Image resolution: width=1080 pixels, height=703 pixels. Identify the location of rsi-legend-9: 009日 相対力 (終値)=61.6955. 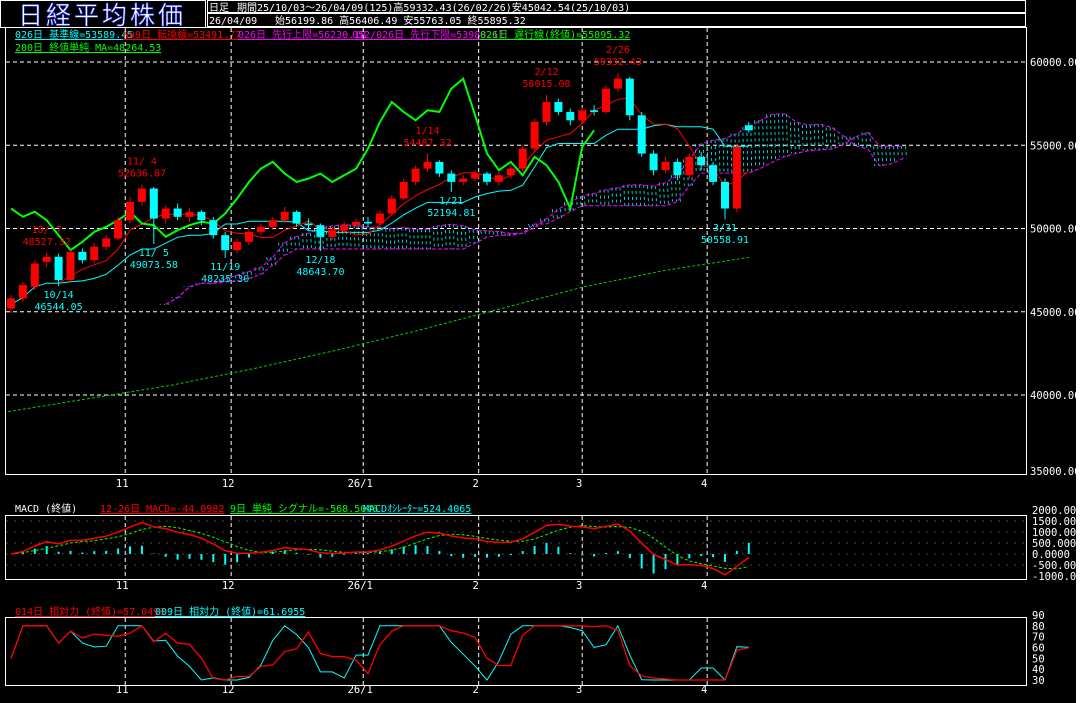
(230, 611).